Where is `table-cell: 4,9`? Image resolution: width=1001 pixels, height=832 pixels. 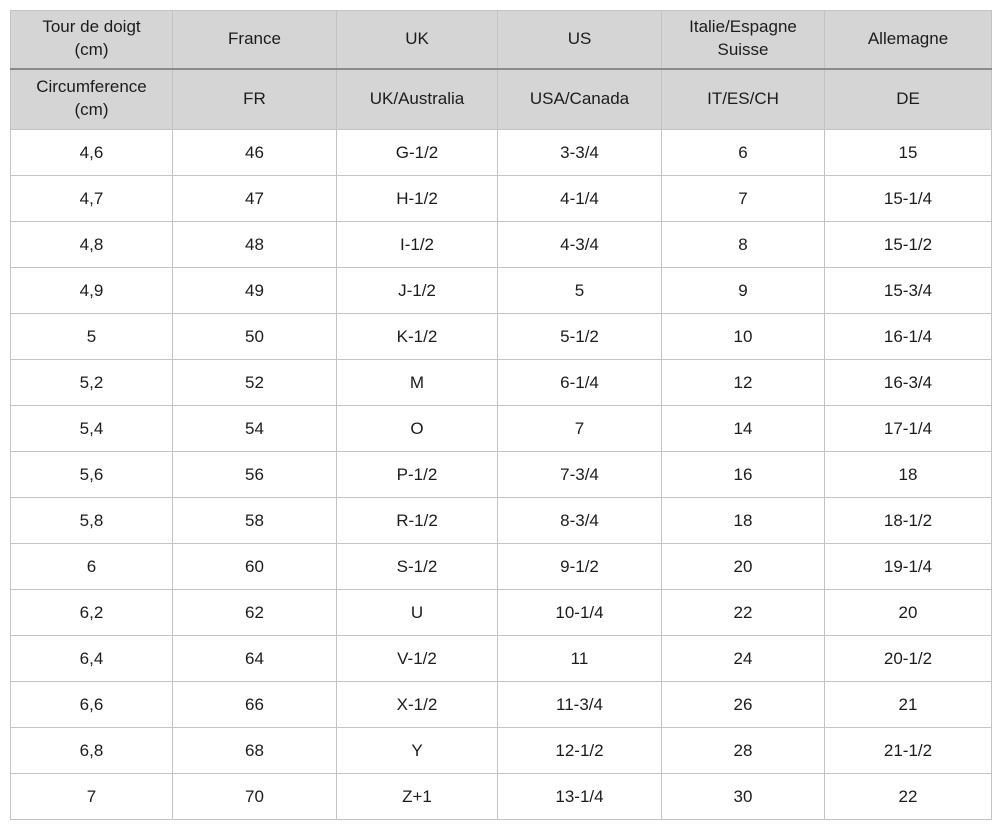 table-cell: 4,9 is located at coordinates (91, 290).